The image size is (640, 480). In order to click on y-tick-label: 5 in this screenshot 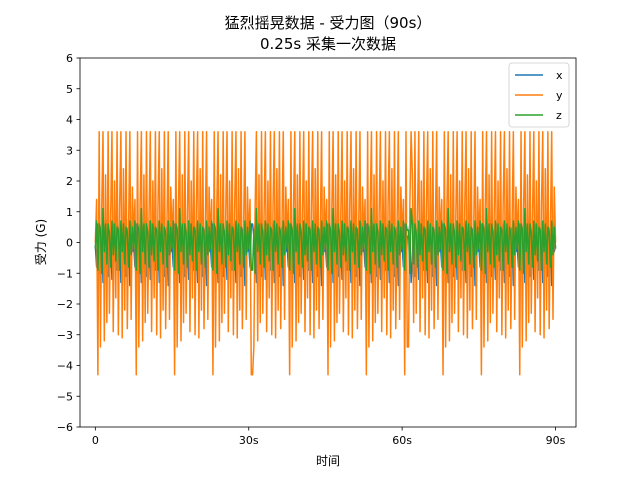, I will do `click(69, 89)`.